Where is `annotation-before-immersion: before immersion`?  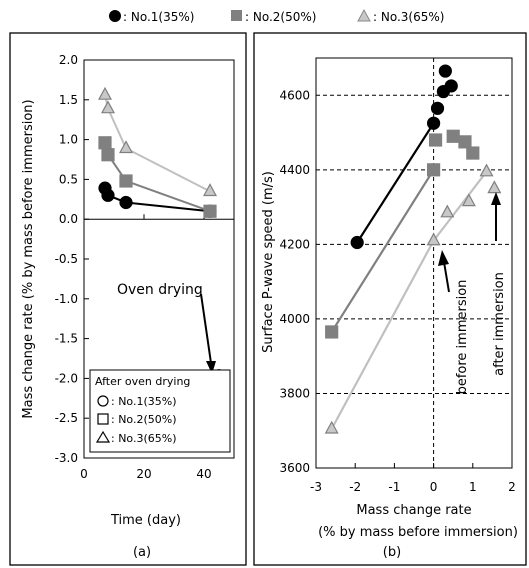 annotation-before-immersion: before immersion is located at coordinates (462, 337).